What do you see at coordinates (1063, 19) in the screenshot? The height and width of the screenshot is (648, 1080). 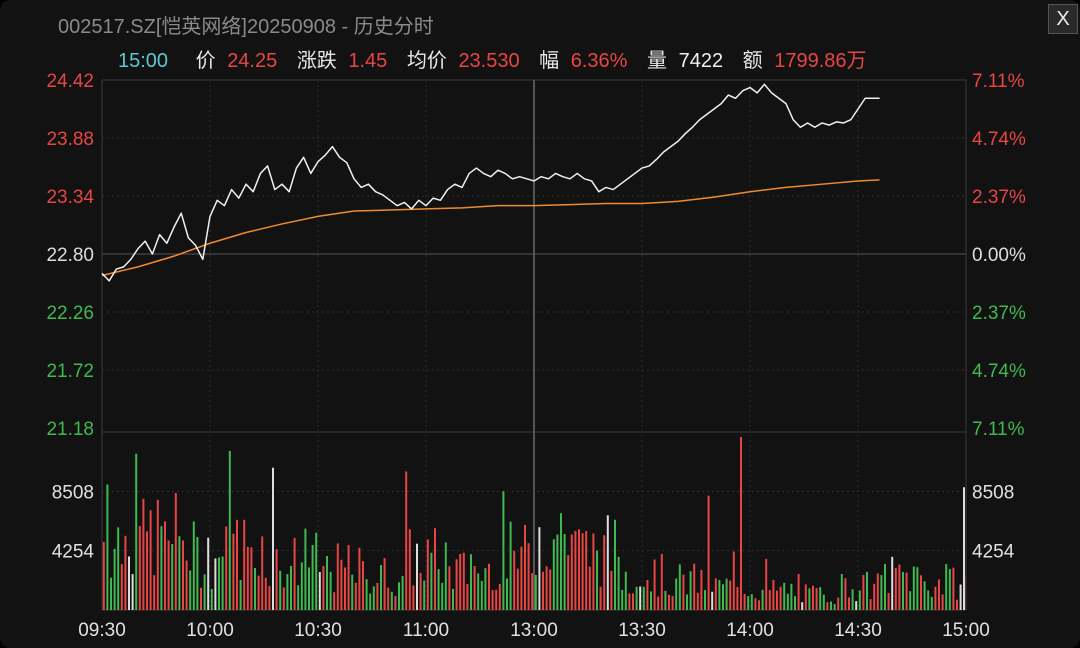 I see `close-button: X` at bounding box center [1063, 19].